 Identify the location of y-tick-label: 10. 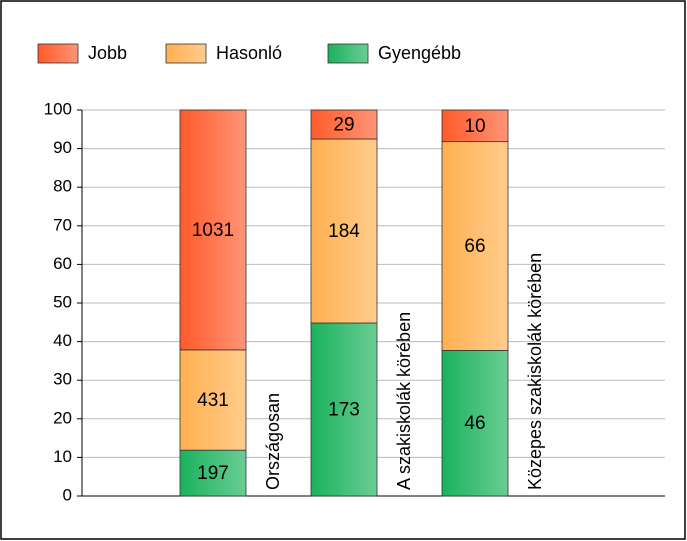
(62, 456).